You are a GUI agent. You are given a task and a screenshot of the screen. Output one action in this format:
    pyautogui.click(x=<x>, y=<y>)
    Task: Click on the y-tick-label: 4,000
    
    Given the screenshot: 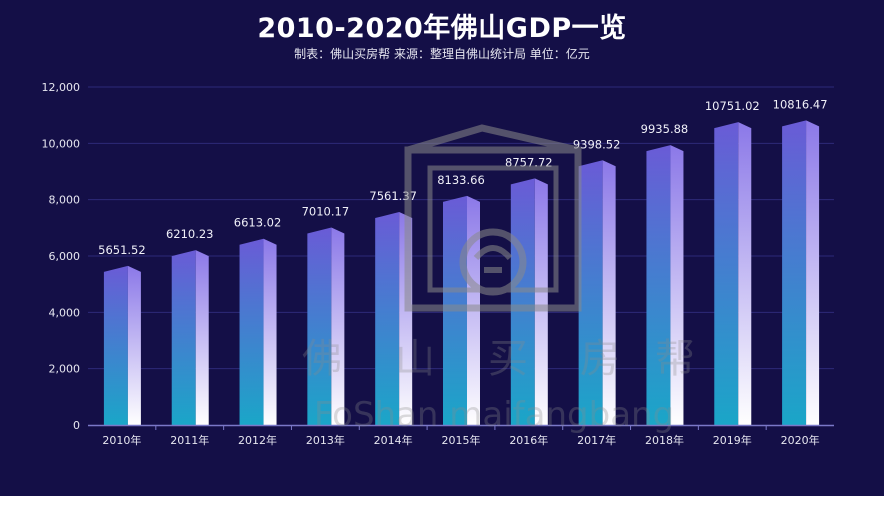 What is the action you would take?
    pyautogui.click(x=65, y=312)
    